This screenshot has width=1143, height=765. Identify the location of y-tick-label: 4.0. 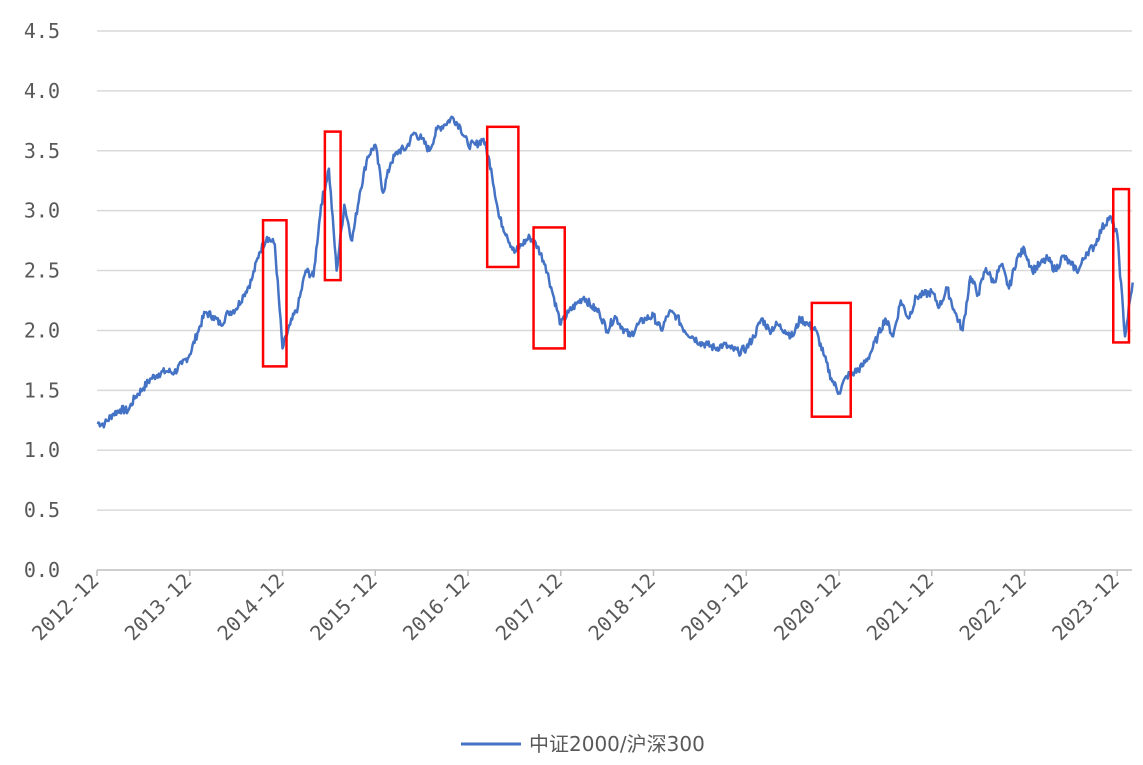
(42, 91).